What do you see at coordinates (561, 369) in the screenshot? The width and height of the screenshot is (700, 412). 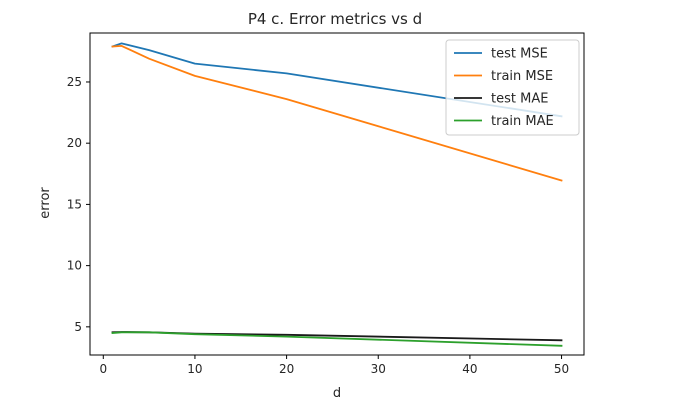 I see `x-tick-label: 50` at bounding box center [561, 369].